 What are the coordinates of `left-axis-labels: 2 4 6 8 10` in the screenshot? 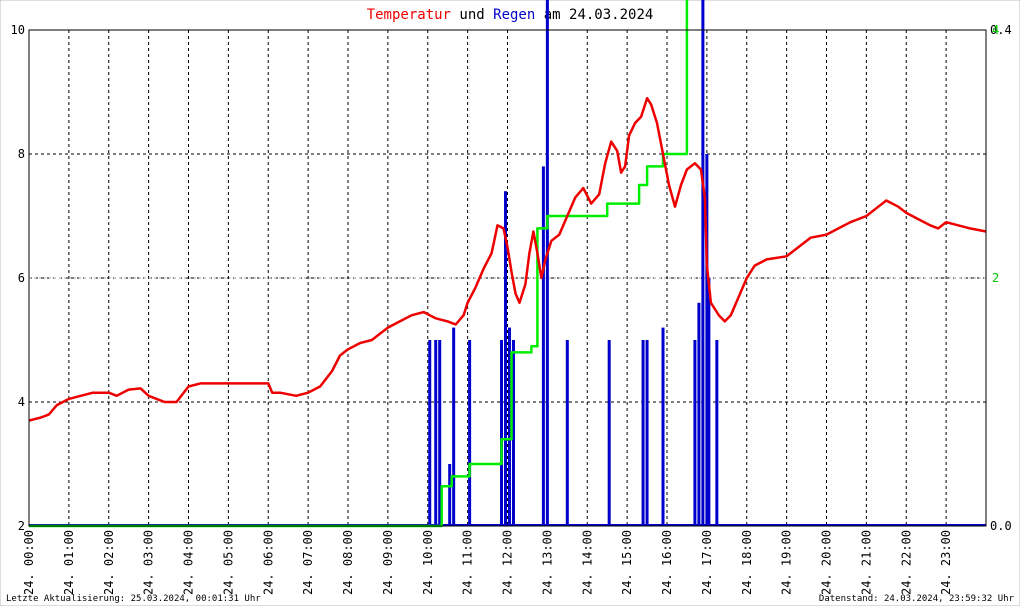 It's located at (18, 278).